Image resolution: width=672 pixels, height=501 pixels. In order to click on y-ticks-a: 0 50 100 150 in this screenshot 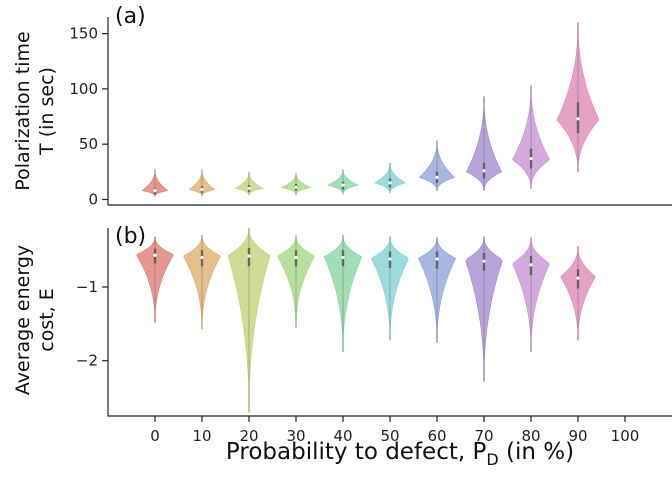, I will do `click(88, 116)`.